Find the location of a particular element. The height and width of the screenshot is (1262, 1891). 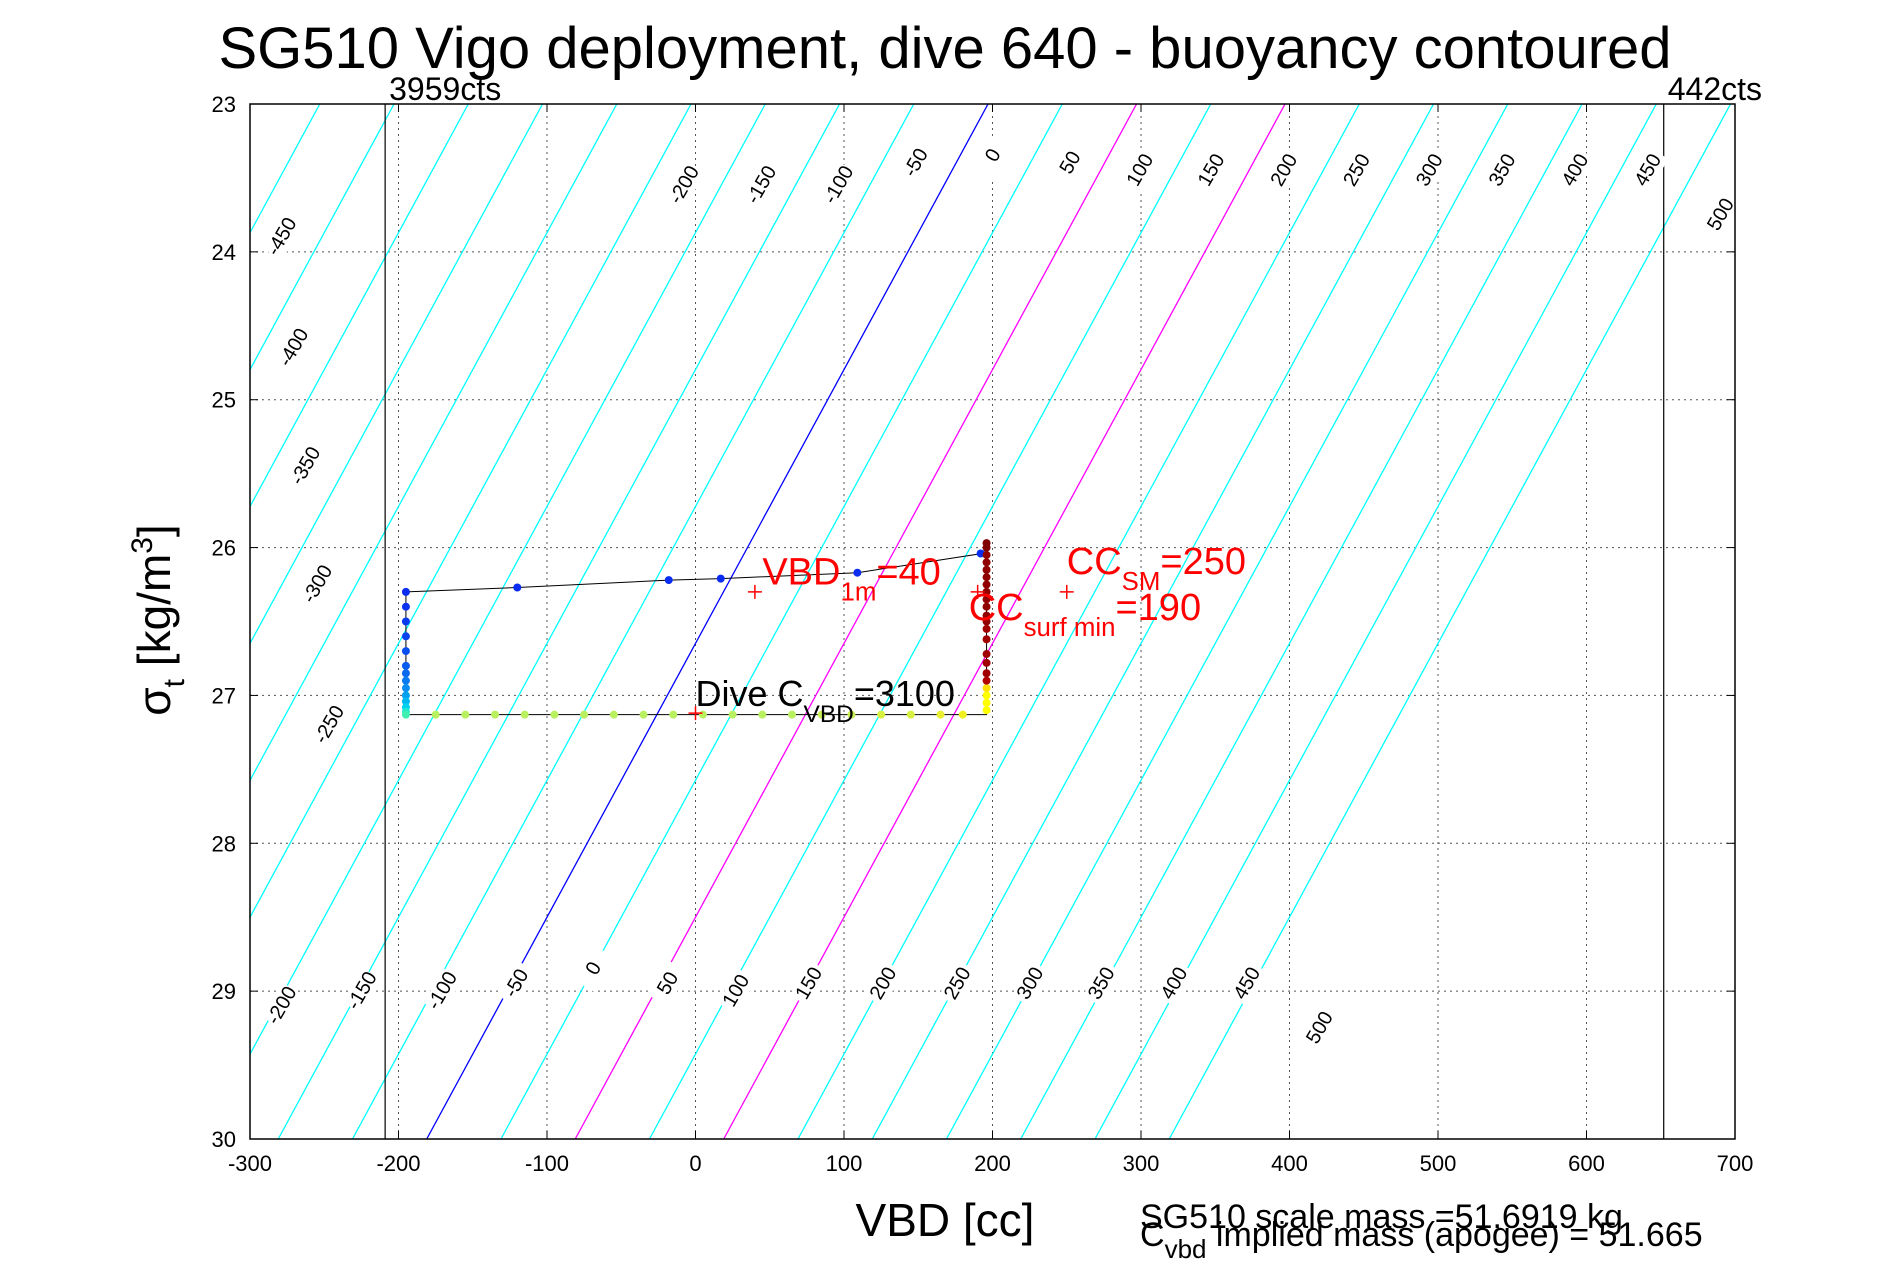

chart-annotation: CCSM=250 is located at coordinates (1156, 568).